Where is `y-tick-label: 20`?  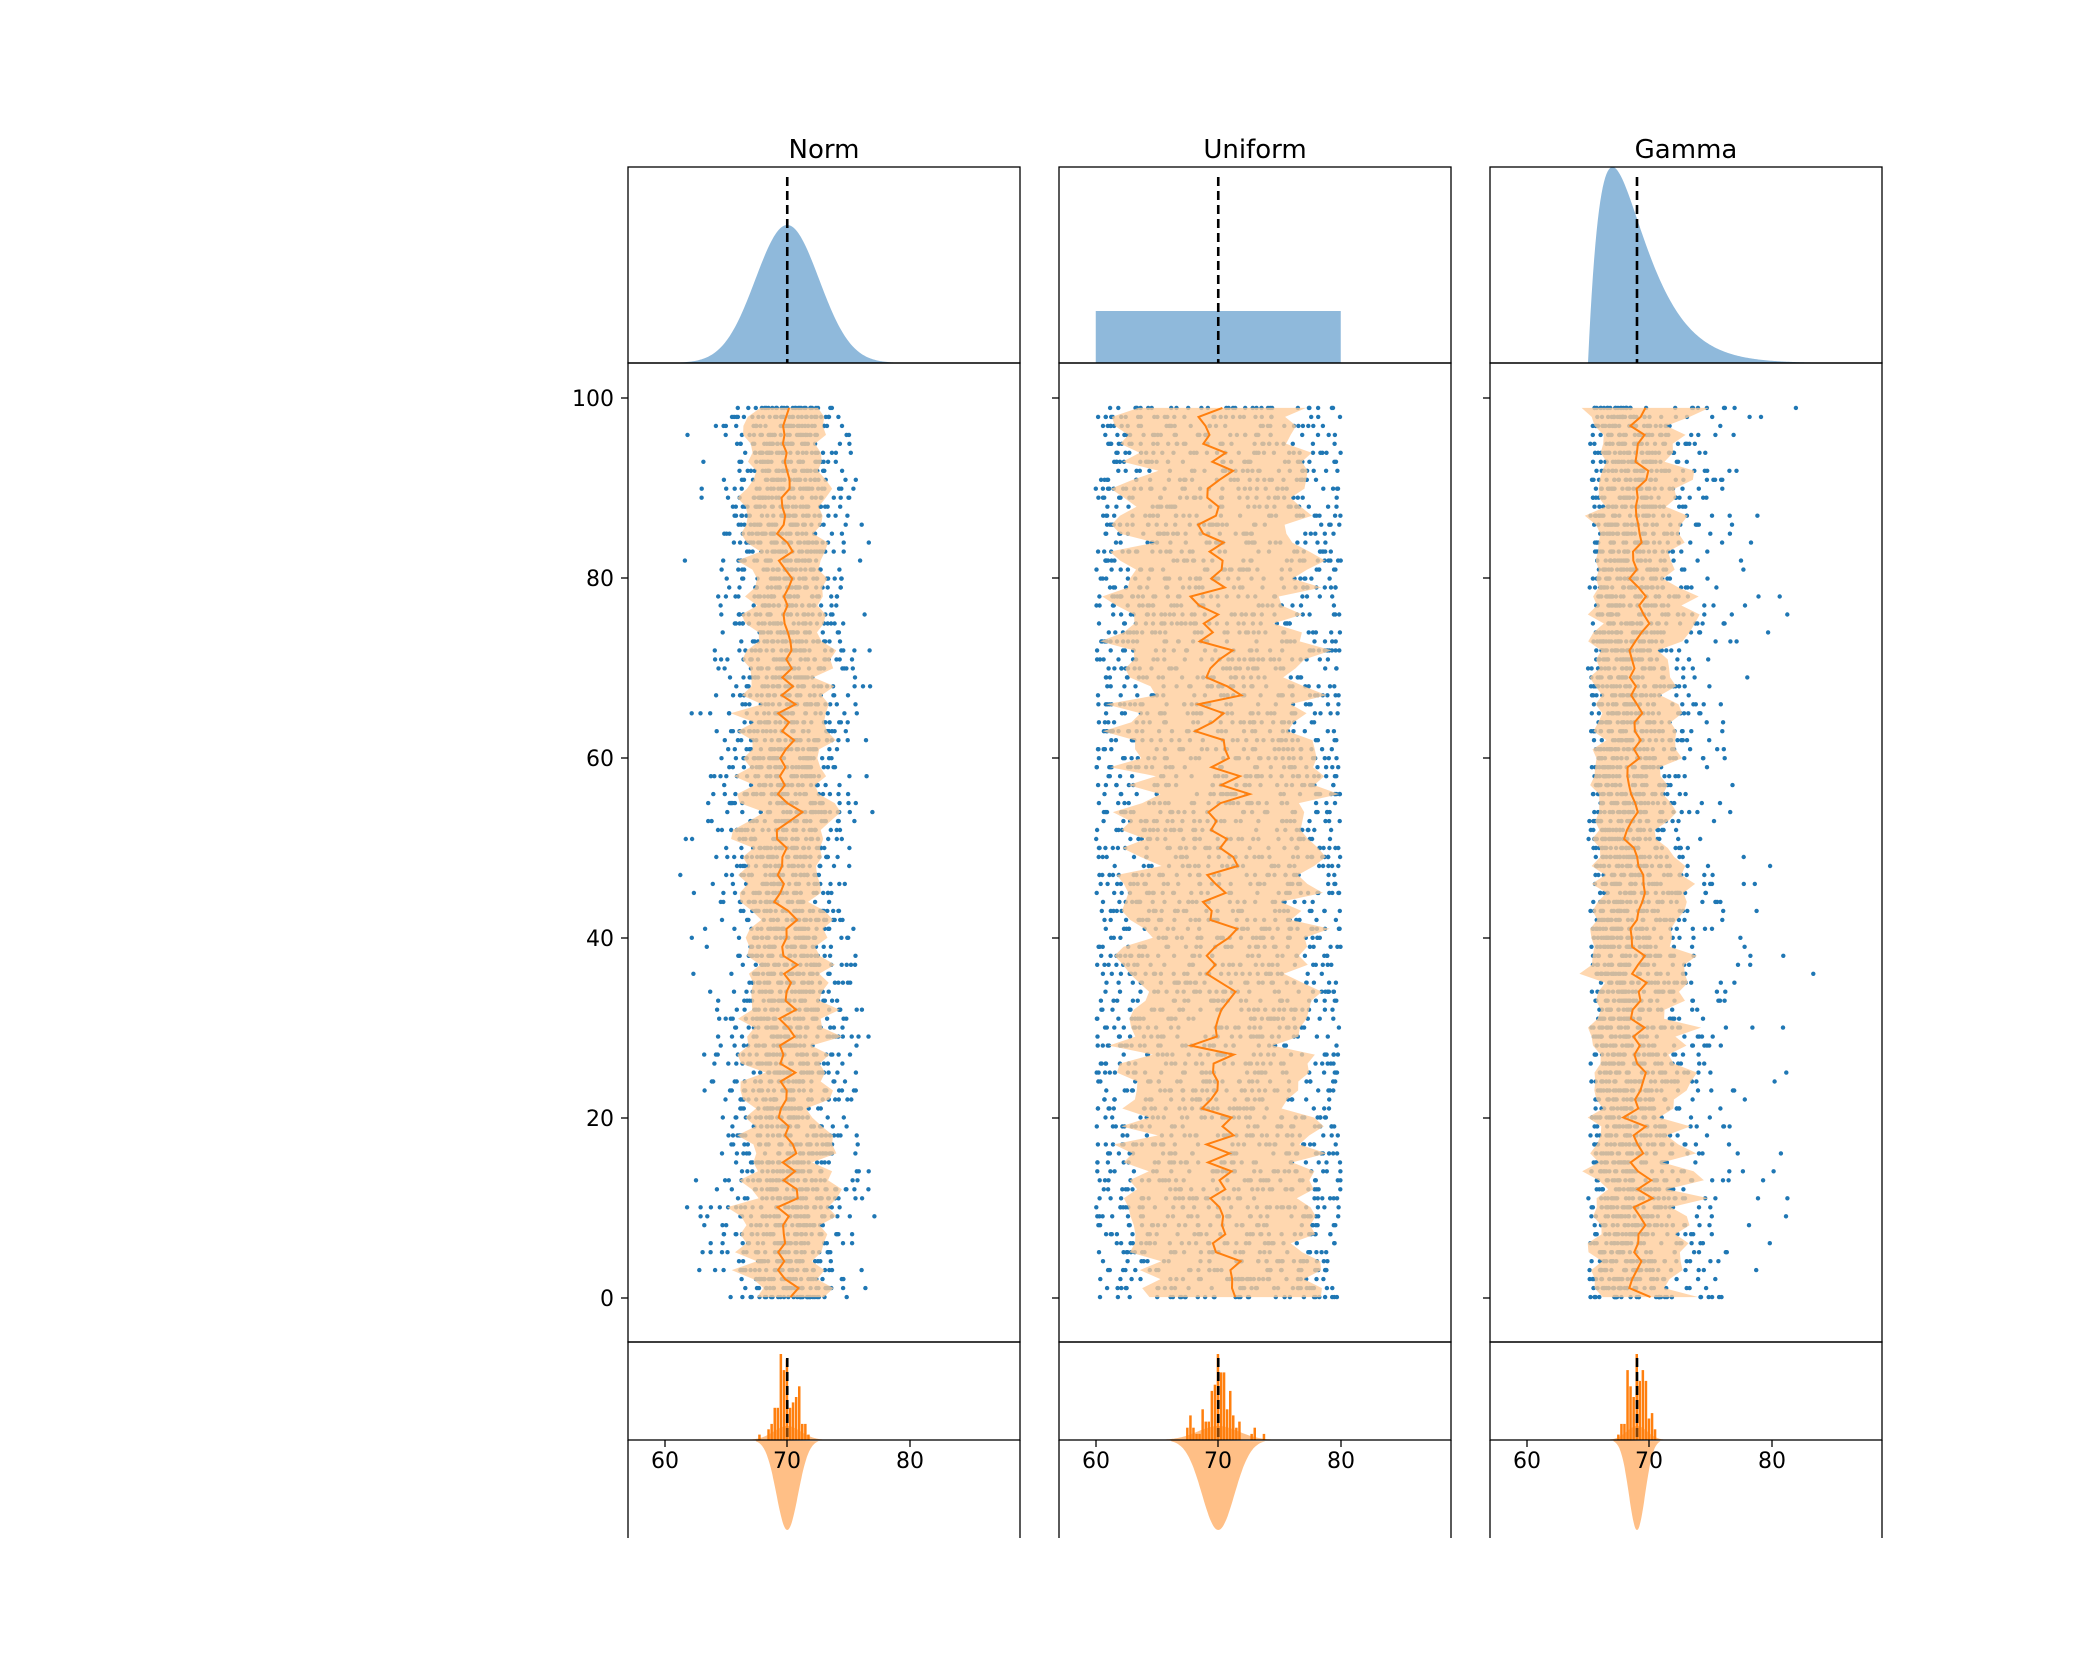
y-tick-label: 20 is located at coordinates (600, 1119).